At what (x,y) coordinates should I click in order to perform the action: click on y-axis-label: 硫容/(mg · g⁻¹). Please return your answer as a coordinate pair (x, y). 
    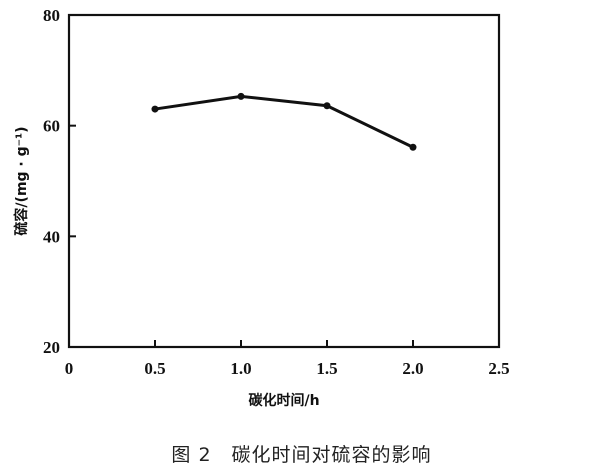
    Looking at the image, I should click on (21, 180).